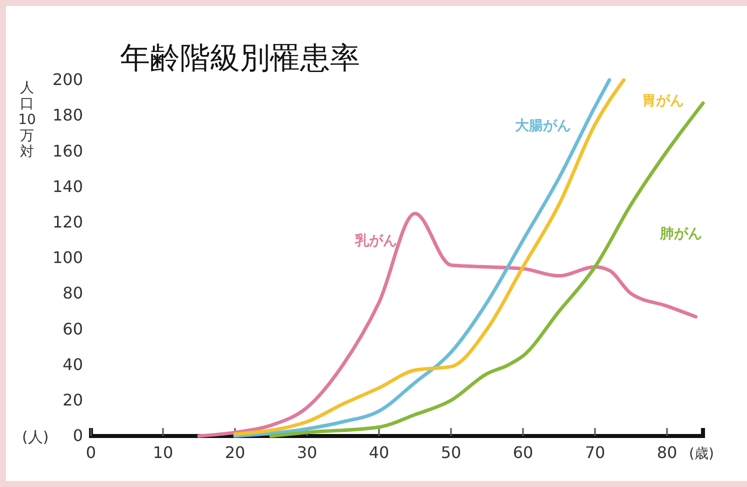 Image resolution: width=747 pixels, height=487 pixels. I want to click on text: (人), so click(35, 437).